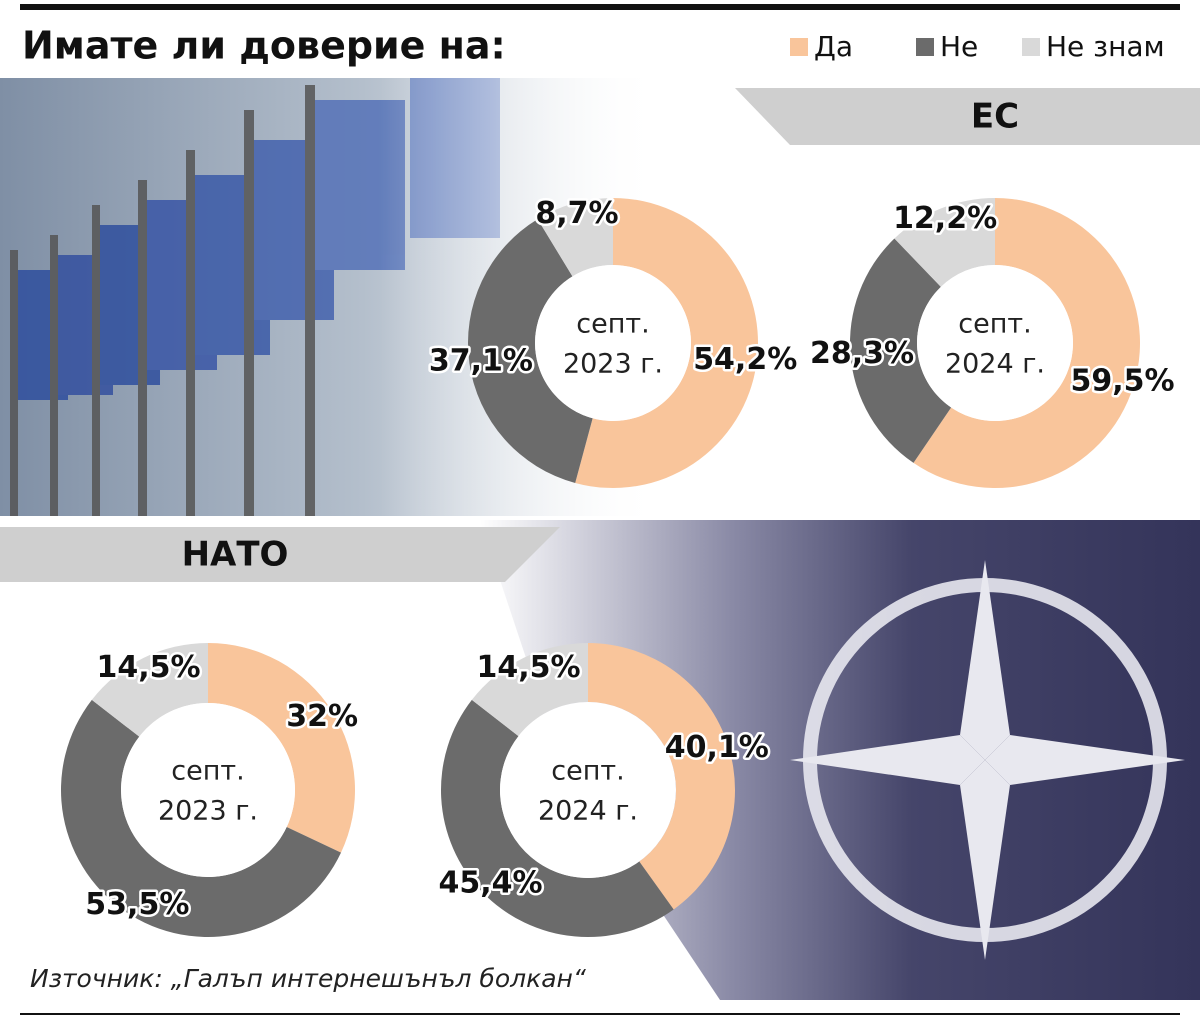  I want to click on title: Имате ли доверие на:, so click(264, 46).